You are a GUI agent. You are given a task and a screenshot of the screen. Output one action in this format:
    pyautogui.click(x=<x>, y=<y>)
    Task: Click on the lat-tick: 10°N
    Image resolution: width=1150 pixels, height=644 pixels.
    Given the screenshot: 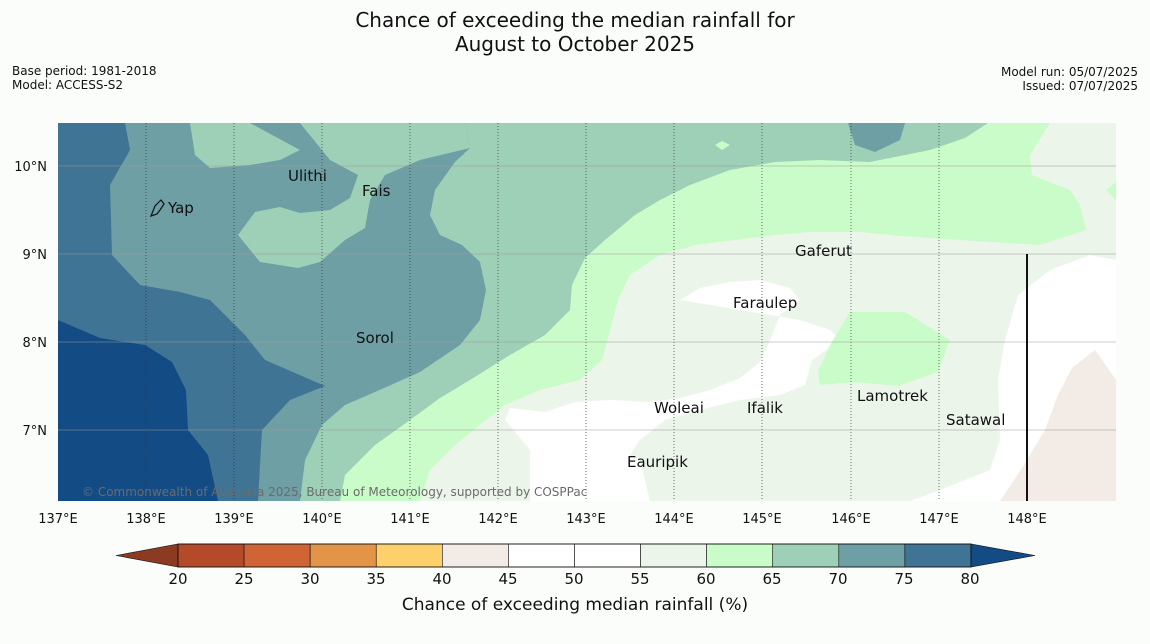 What is the action you would take?
    pyautogui.click(x=30, y=167)
    